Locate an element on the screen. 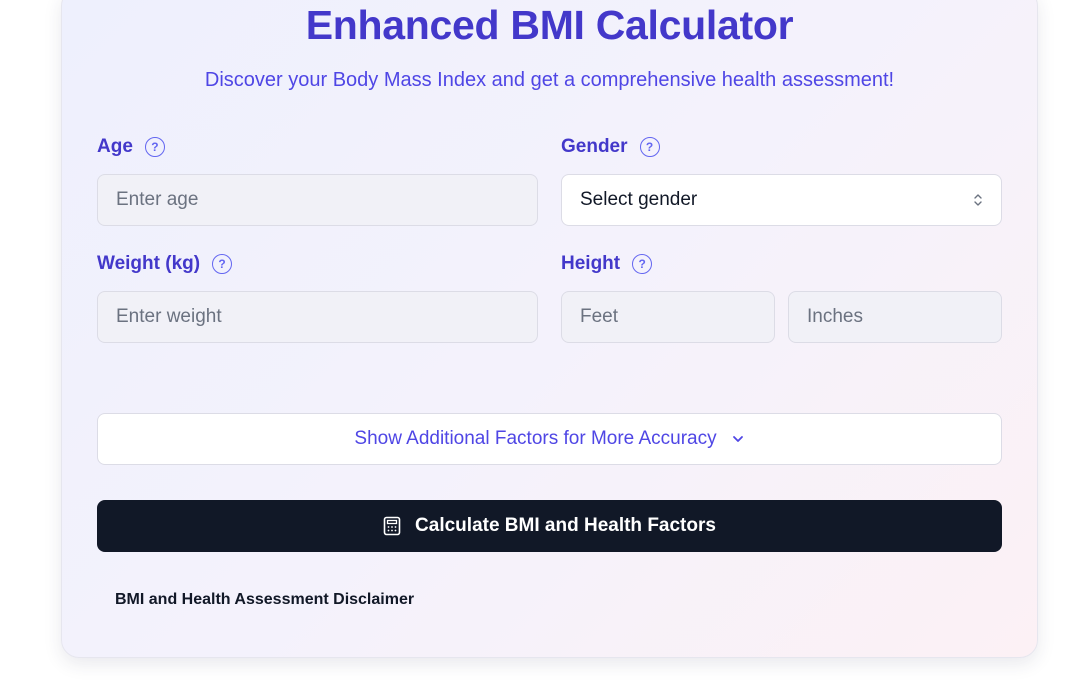 The height and width of the screenshot is (686, 1080). weight-label: Weight (kg) is located at coordinates (149, 263).